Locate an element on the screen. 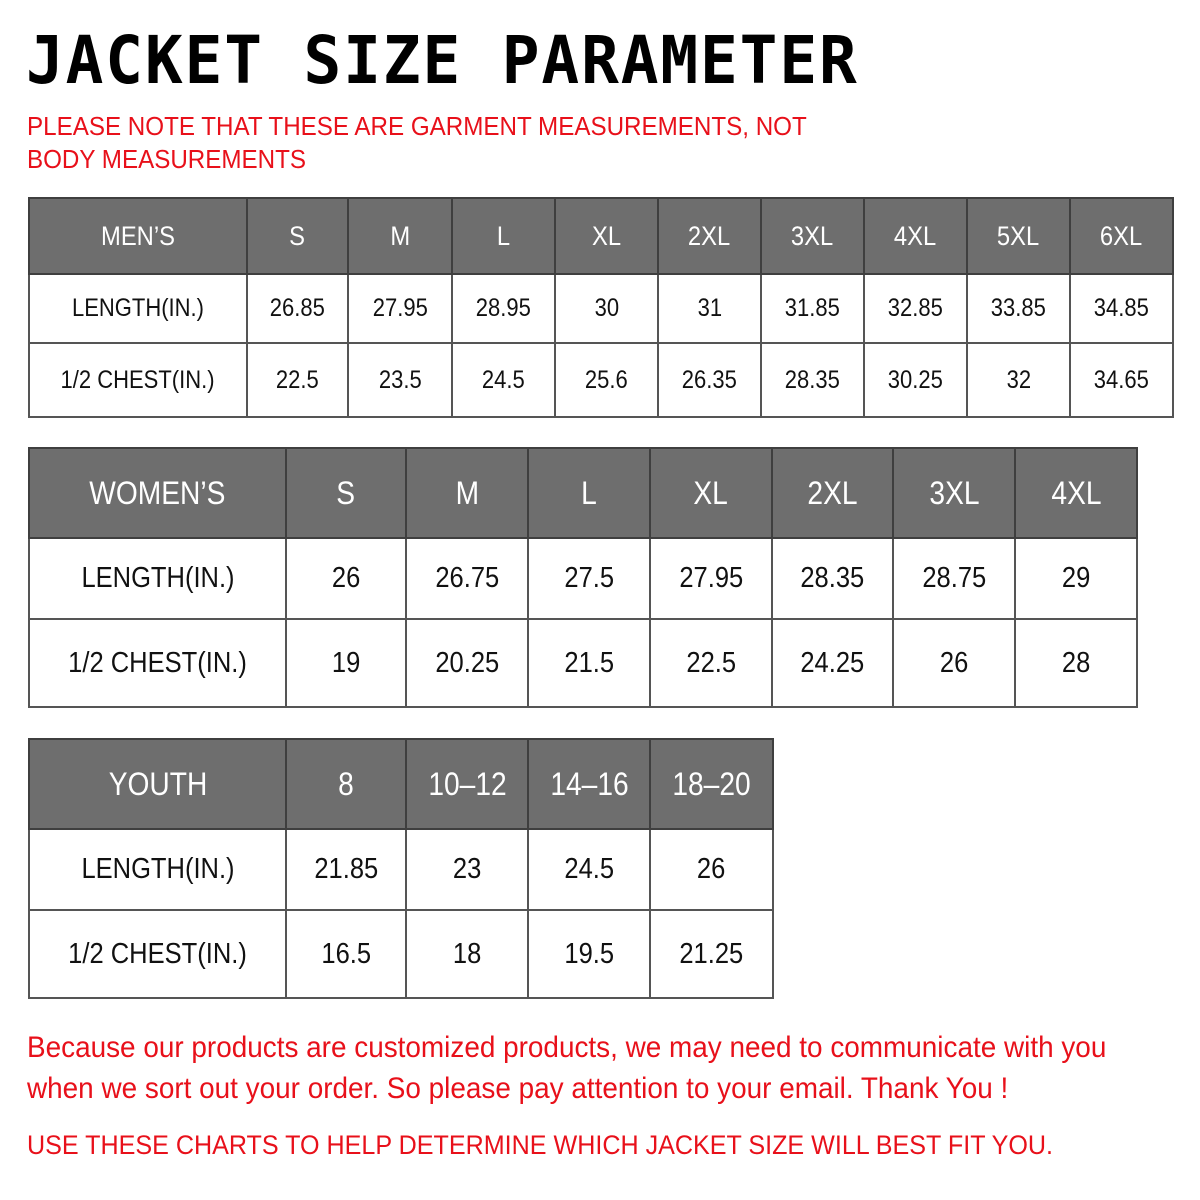 This screenshot has width=1200, height=1200. size-header-cell: L is located at coordinates (503, 236).